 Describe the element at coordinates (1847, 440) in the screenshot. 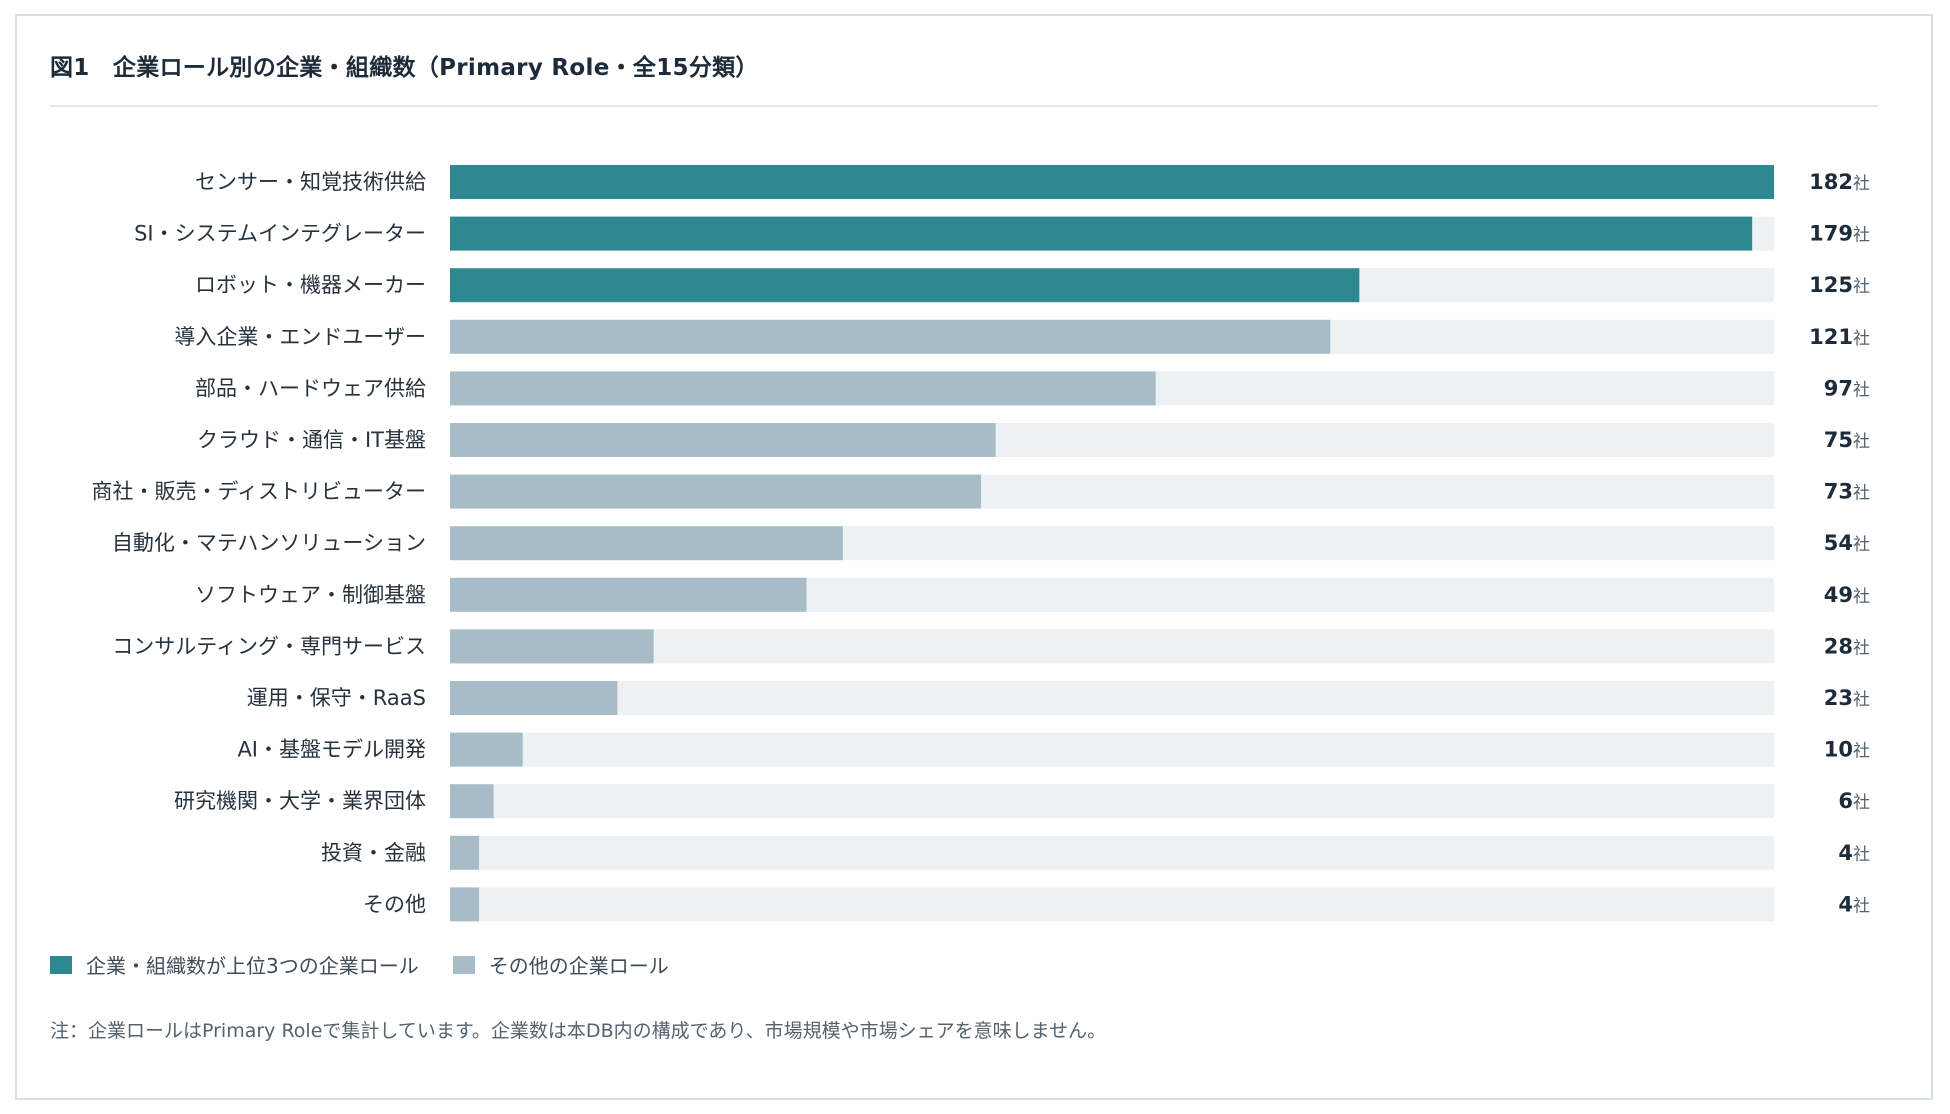

I see `value-label: 75社` at that location.